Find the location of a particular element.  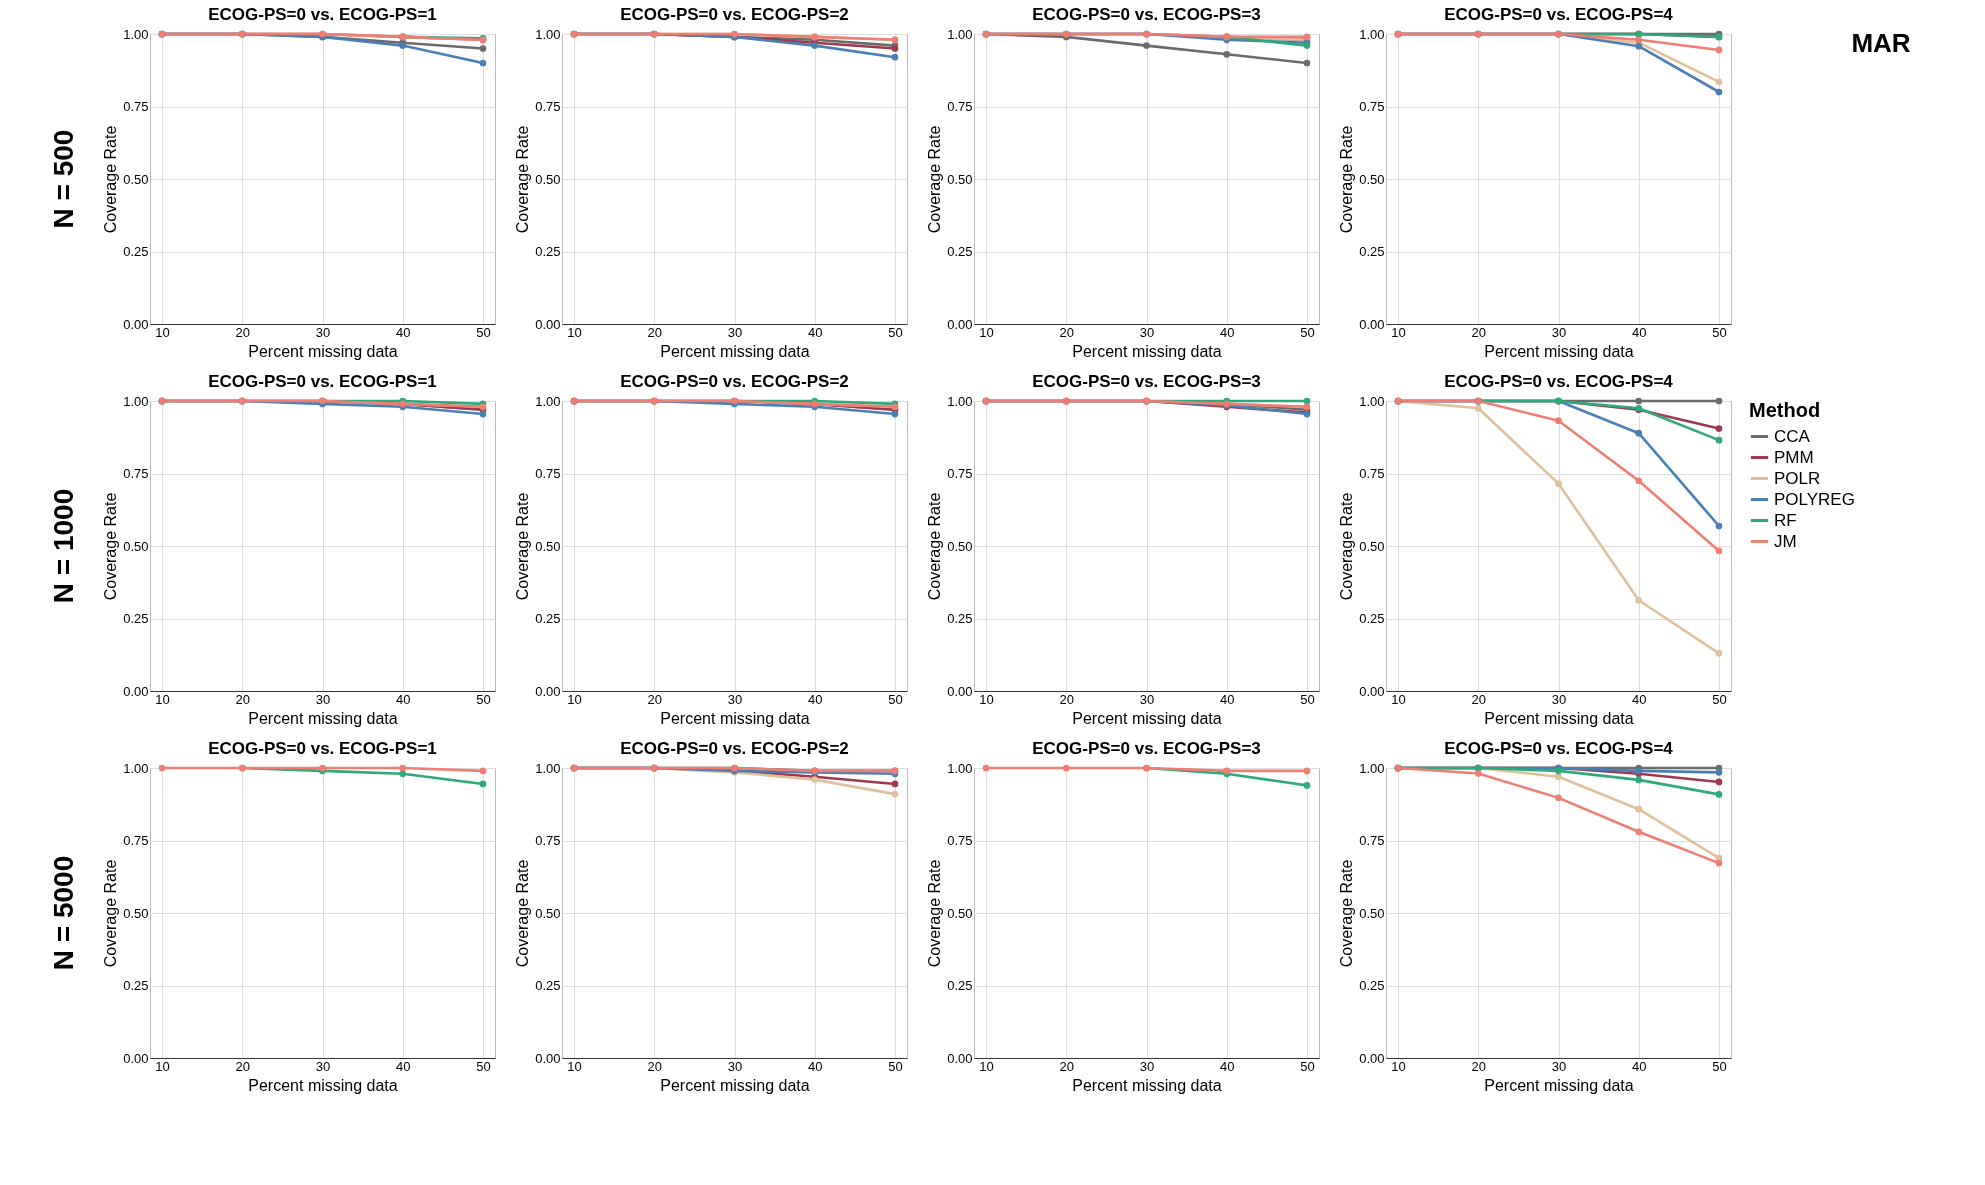

legend-label: CCA is located at coordinates (1792, 436).